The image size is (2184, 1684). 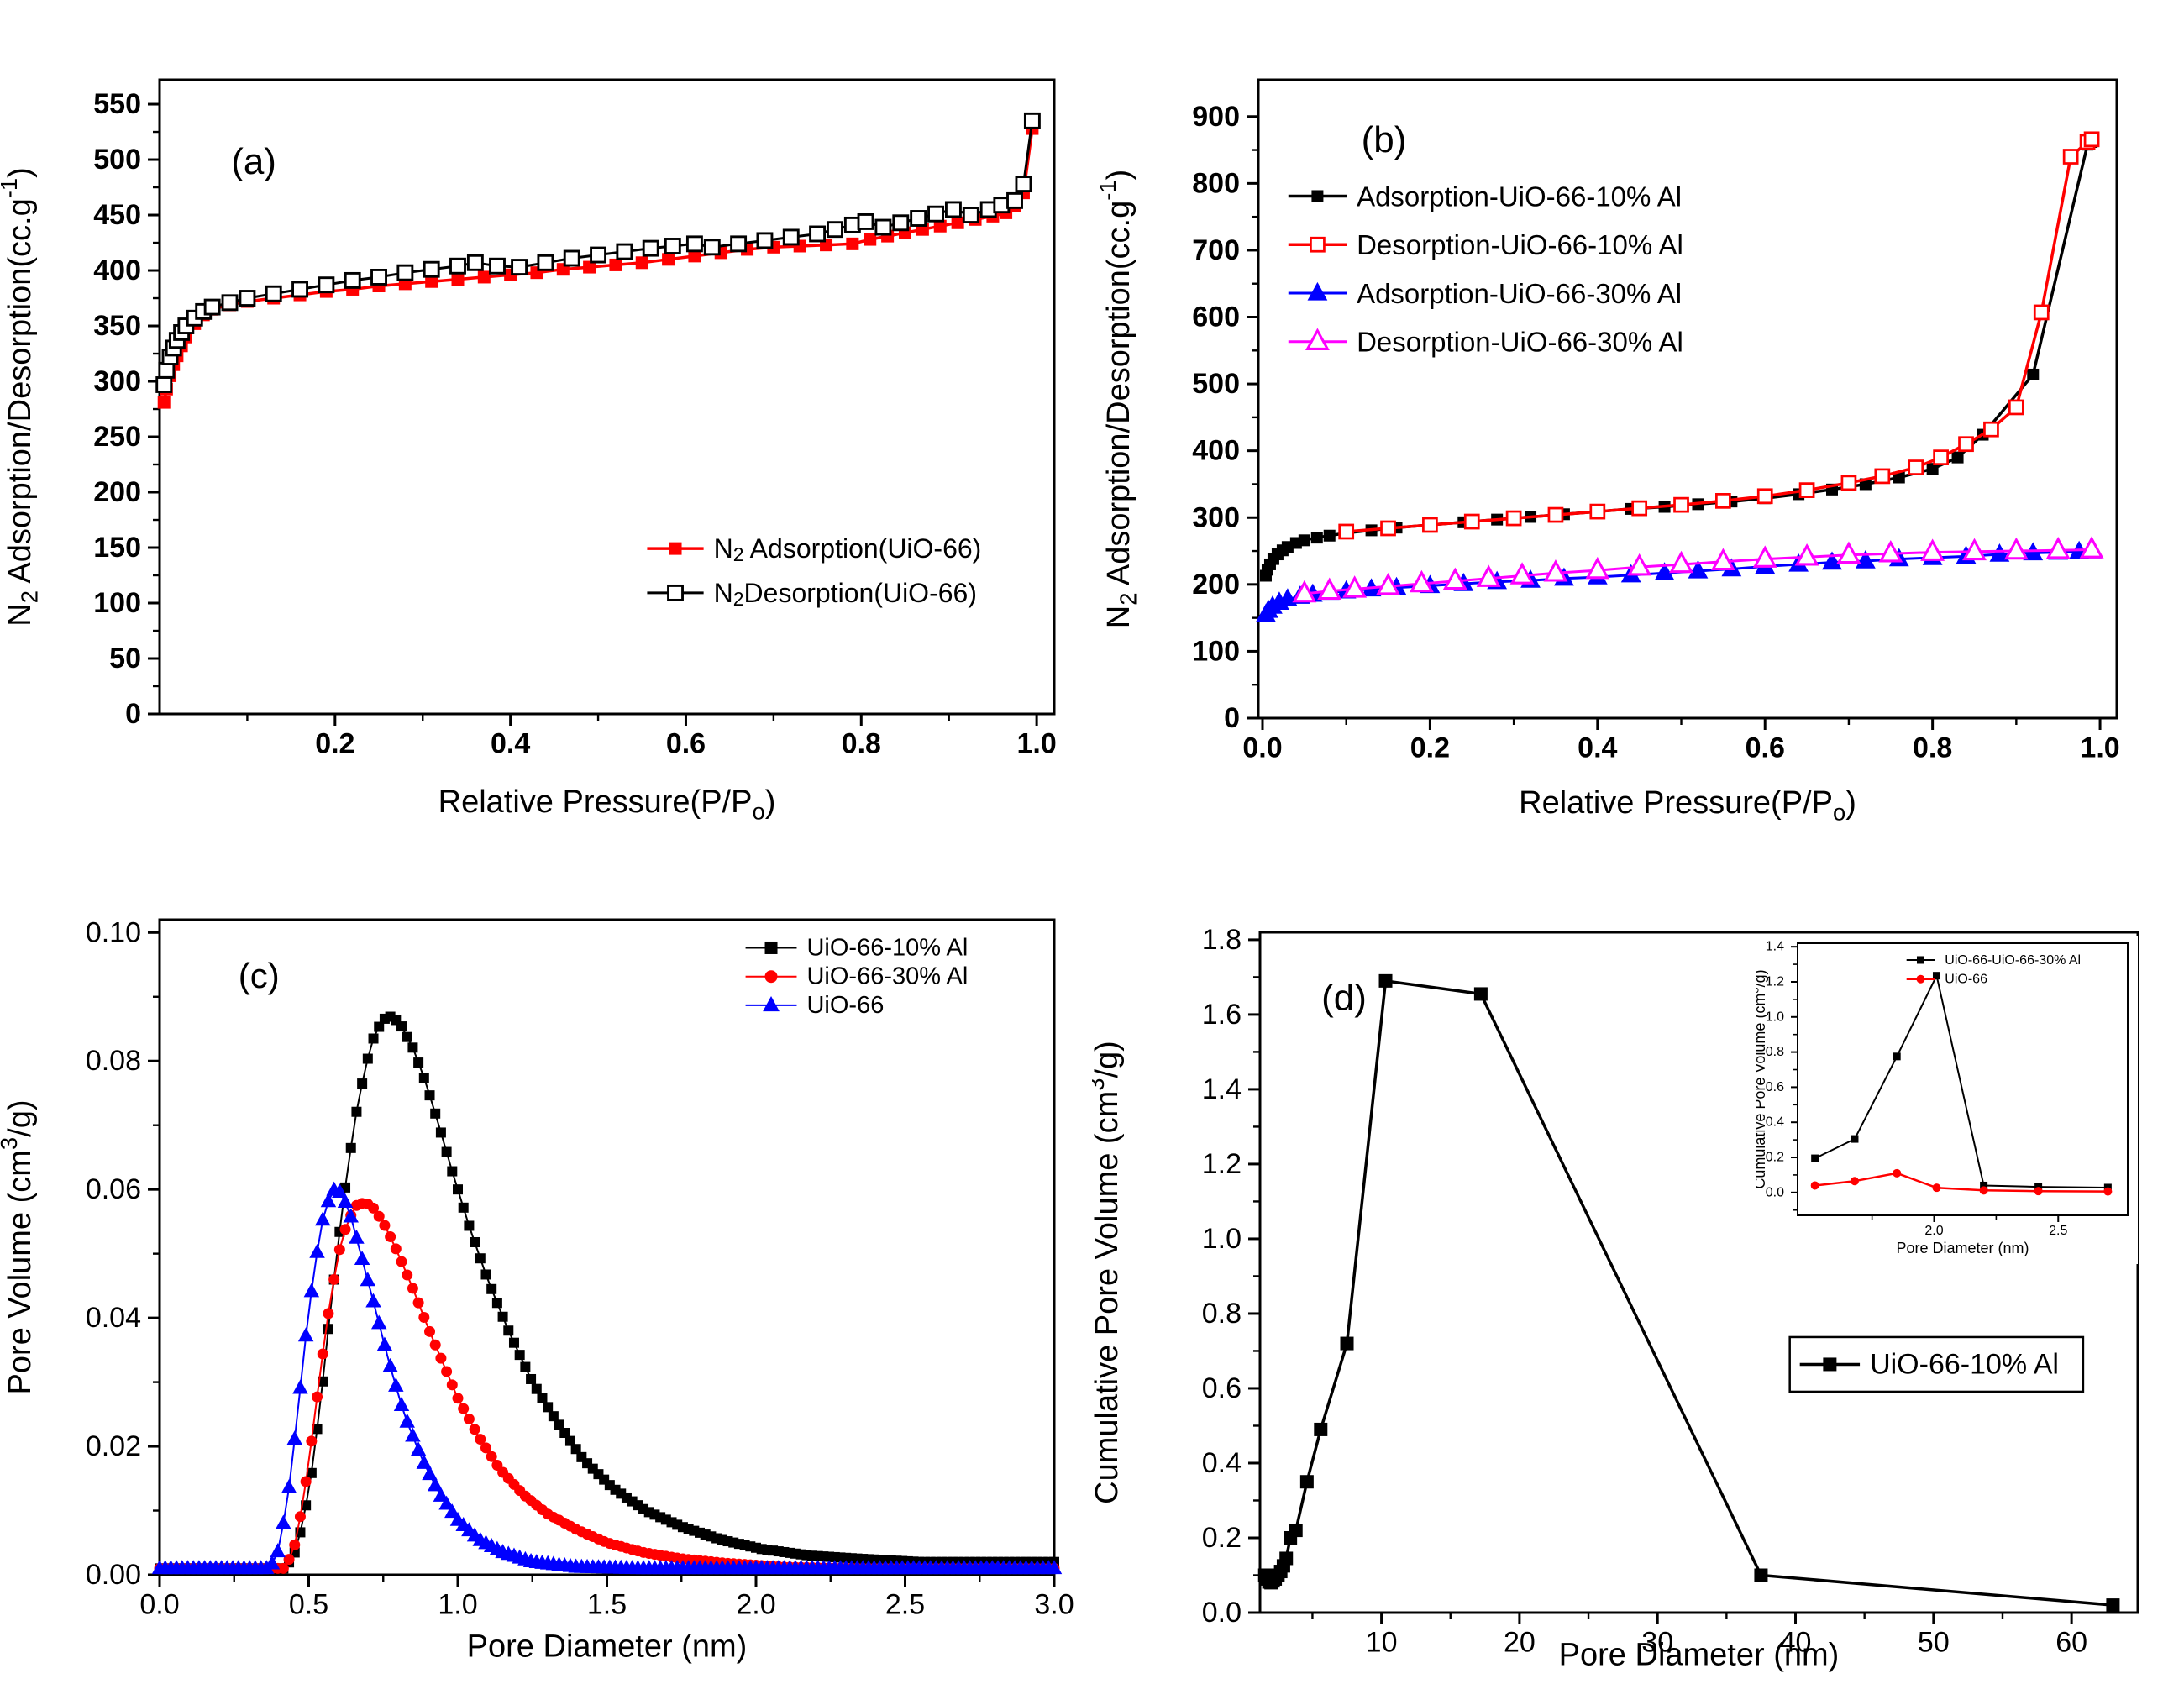 I want to click on y-tick-label: 1.2, so click(x=1775, y=982).